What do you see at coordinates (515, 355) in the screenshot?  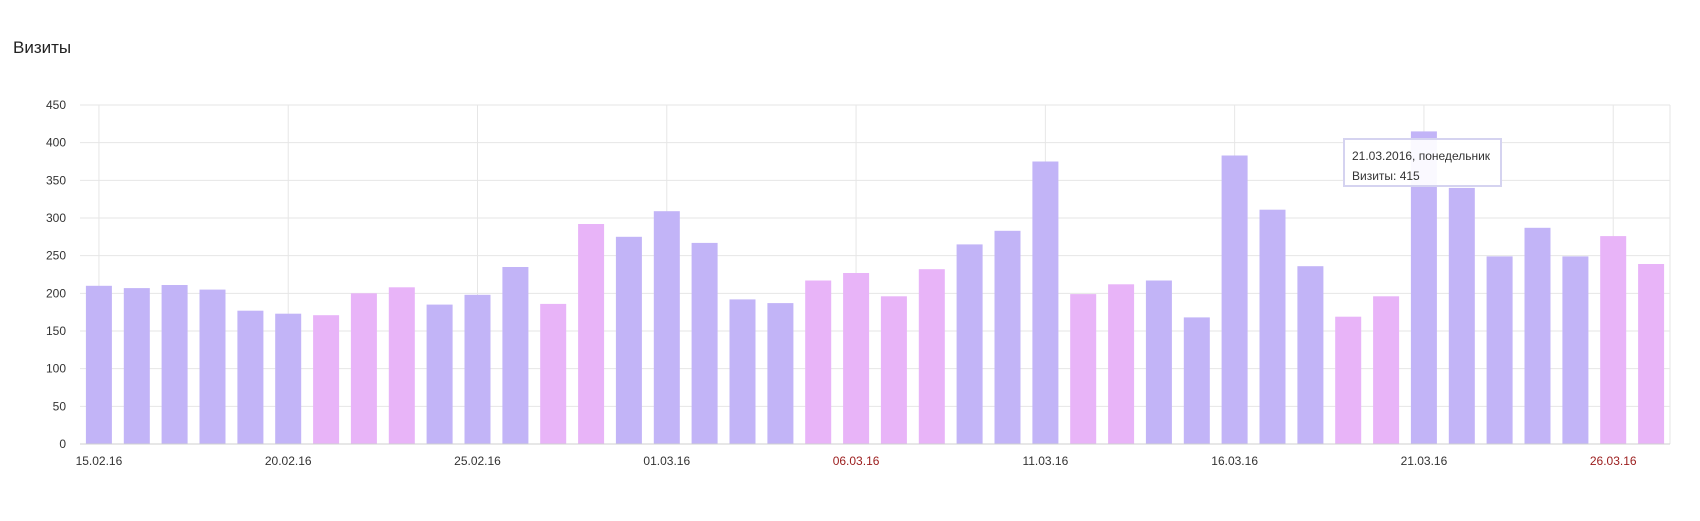 I see `bar-26.02` at bounding box center [515, 355].